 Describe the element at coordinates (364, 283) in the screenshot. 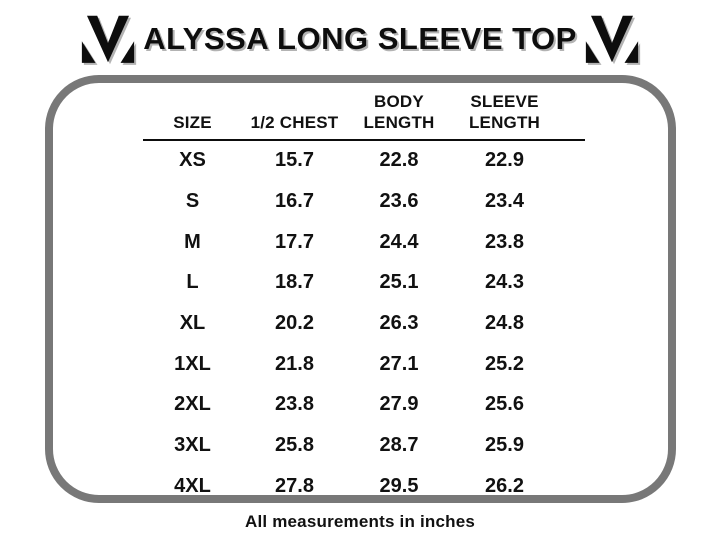

I see `table-row: L 18.7 25.1 24.3` at that location.